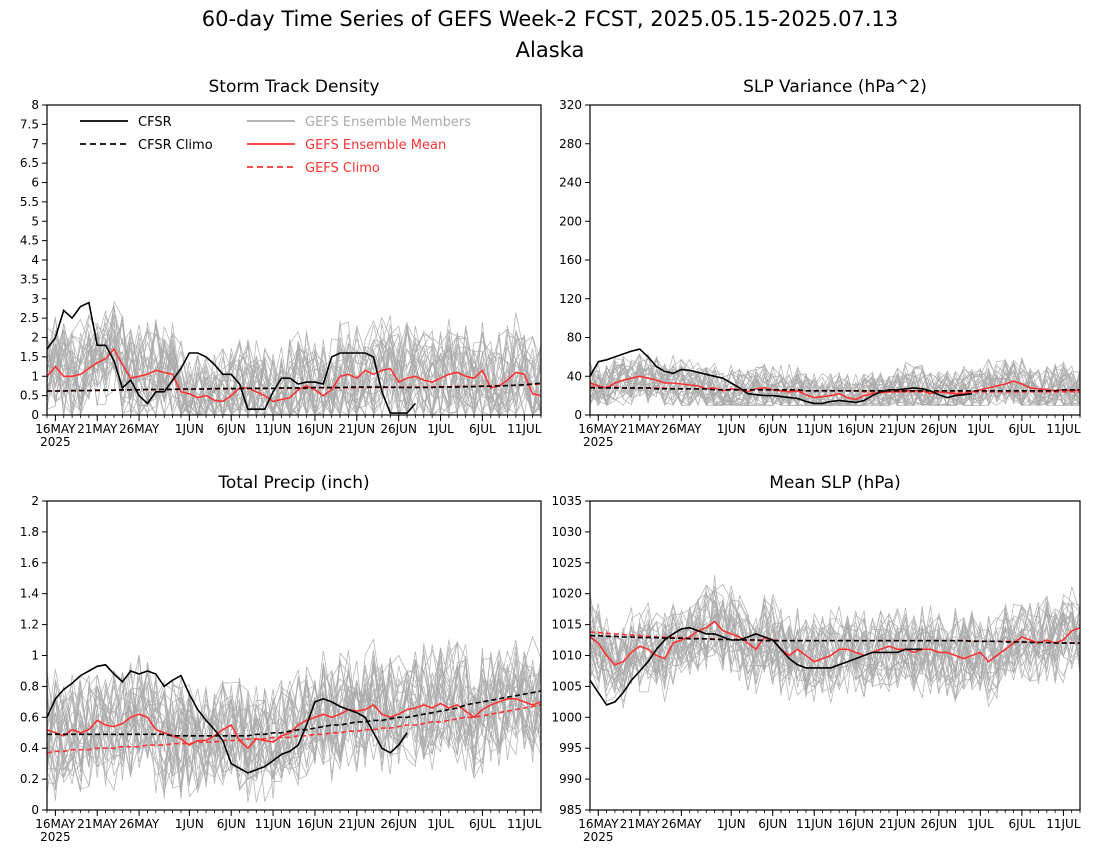 Image resolution: width=1100 pixels, height=850 pixels. Describe the element at coordinates (175, 145) in the screenshot. I see `legend-label: CFSR Climo` at that location.